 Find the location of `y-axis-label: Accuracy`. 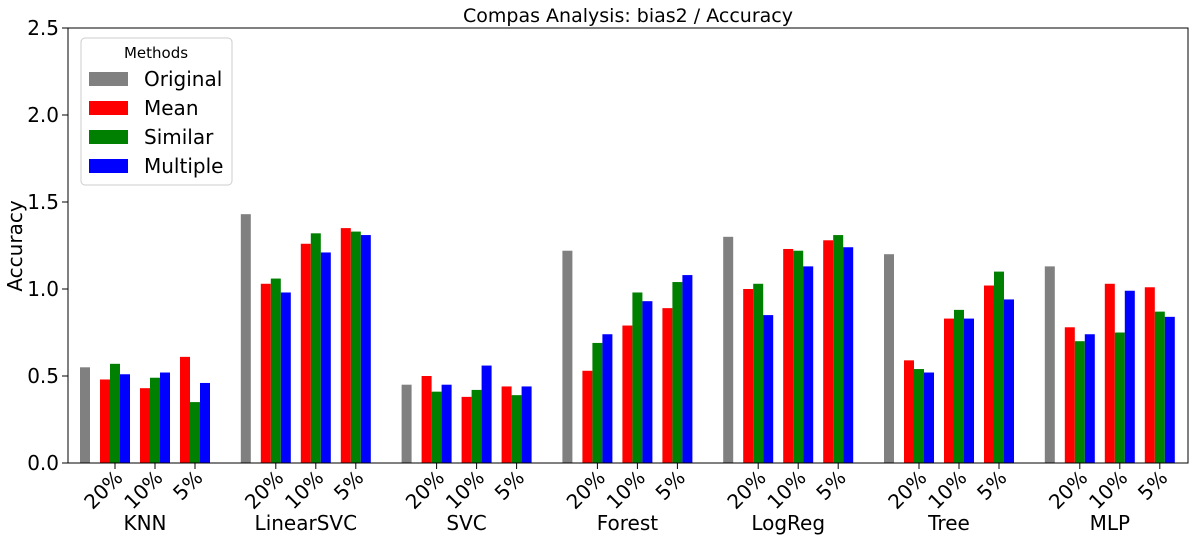

y-axis-label: Accuracy is located at coordinates (15, 245).